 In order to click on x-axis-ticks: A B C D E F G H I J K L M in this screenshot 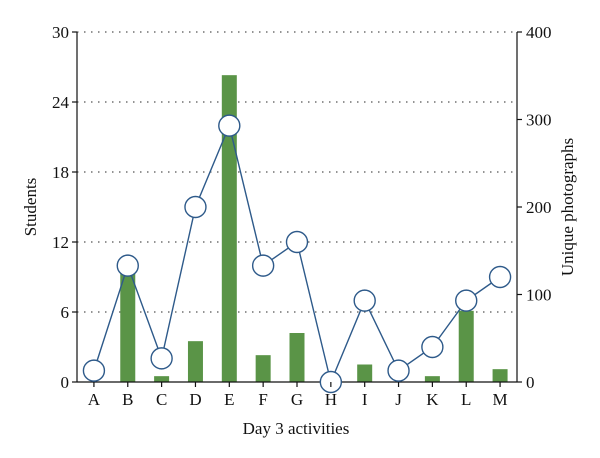, I will do `click(298, 395)`.